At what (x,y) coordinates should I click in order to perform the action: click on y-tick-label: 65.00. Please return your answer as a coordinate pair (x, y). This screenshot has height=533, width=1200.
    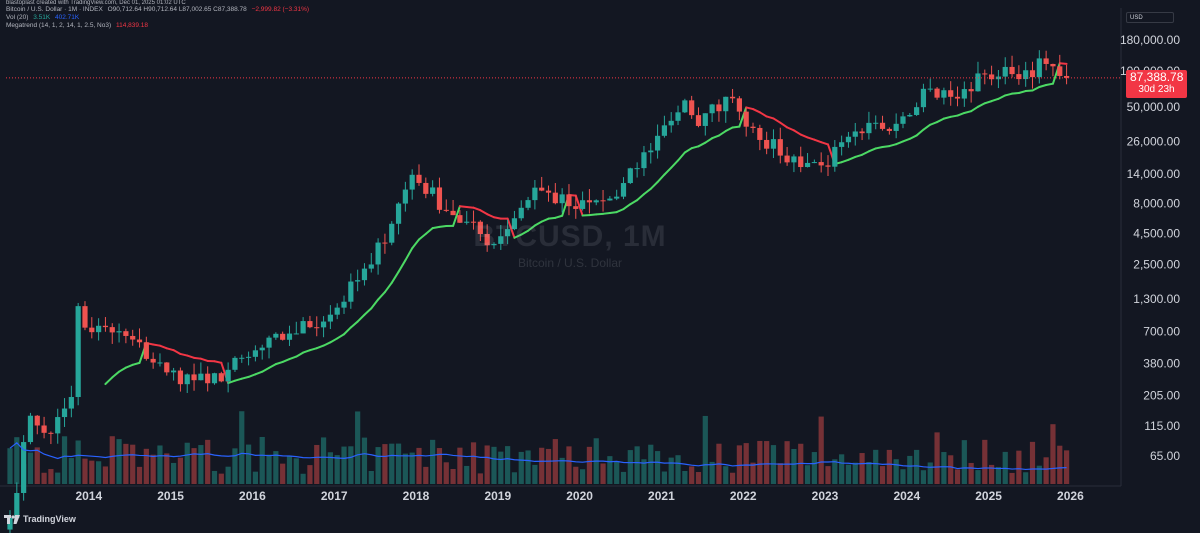
    Looking at the image, I should click on (1165, 456).